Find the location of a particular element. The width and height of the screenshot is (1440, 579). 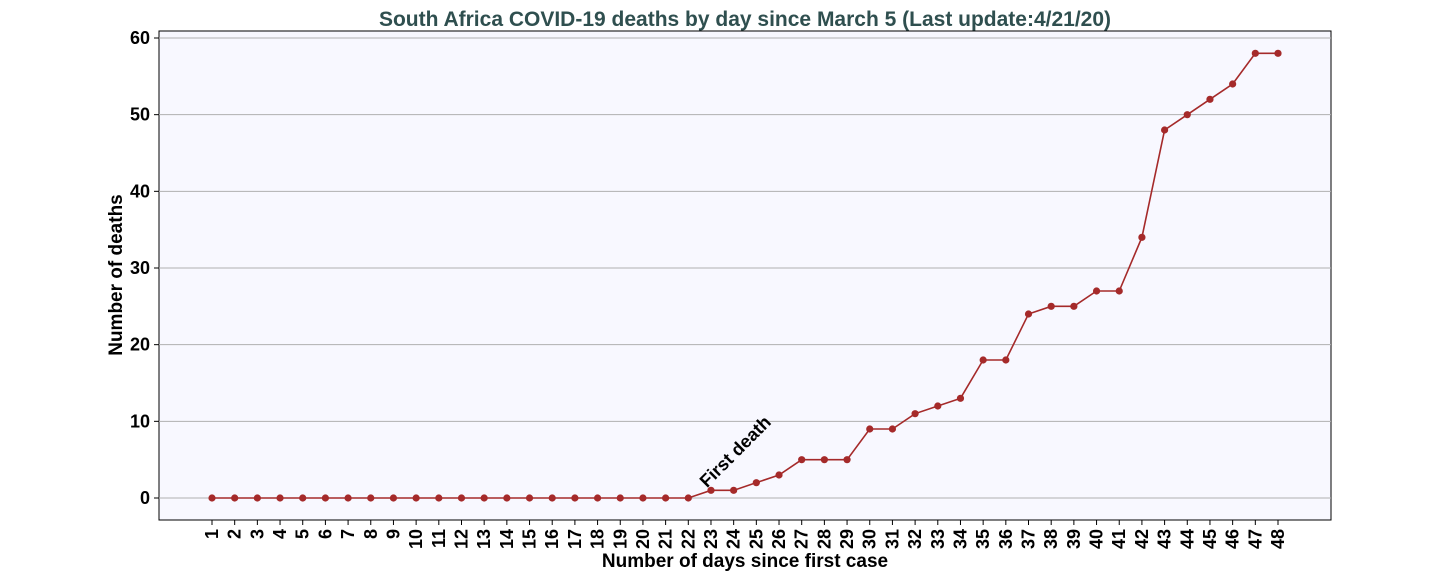

y-tick-label: 0 is located at coordinates (145, 498).